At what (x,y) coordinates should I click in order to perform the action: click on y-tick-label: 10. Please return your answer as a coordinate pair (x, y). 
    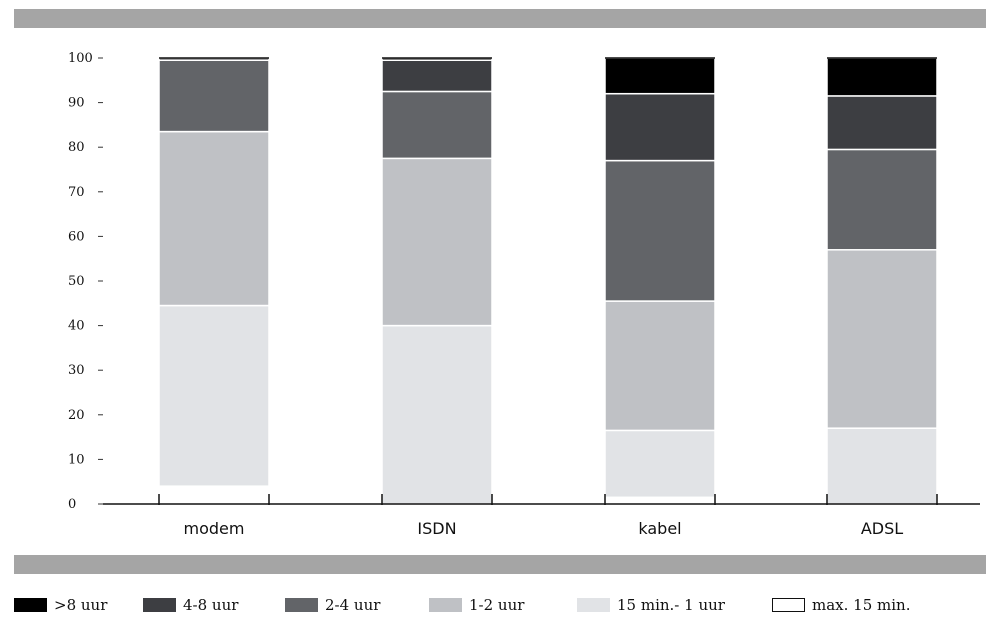
    Looking at the image, I should click on (76, 459).